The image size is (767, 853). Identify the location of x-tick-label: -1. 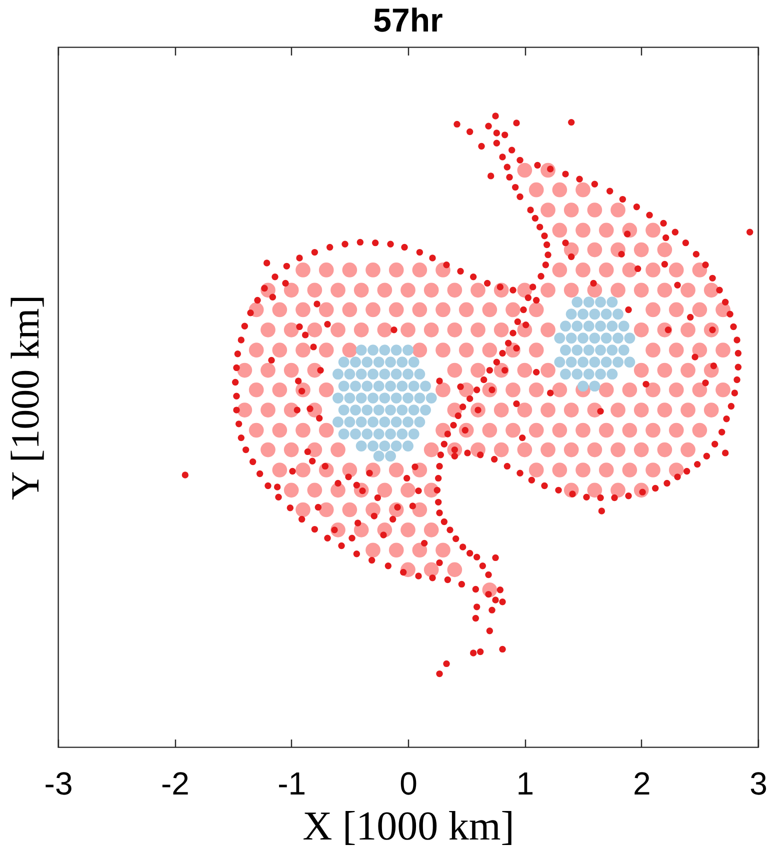
(292, 784).